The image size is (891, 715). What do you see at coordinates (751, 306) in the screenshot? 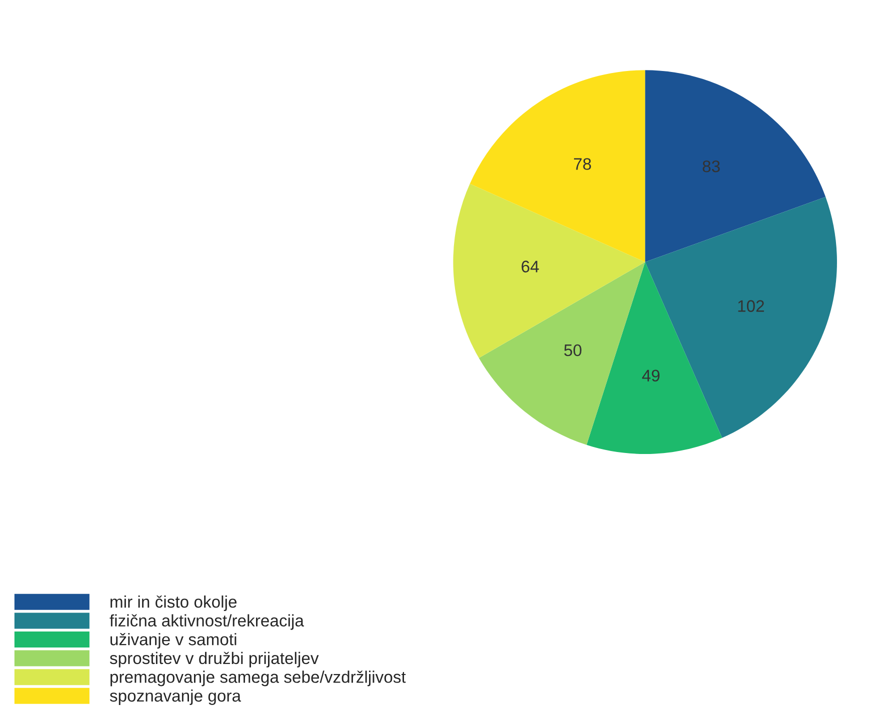
I see `data-label: 102` at bounding box center [751, 306].